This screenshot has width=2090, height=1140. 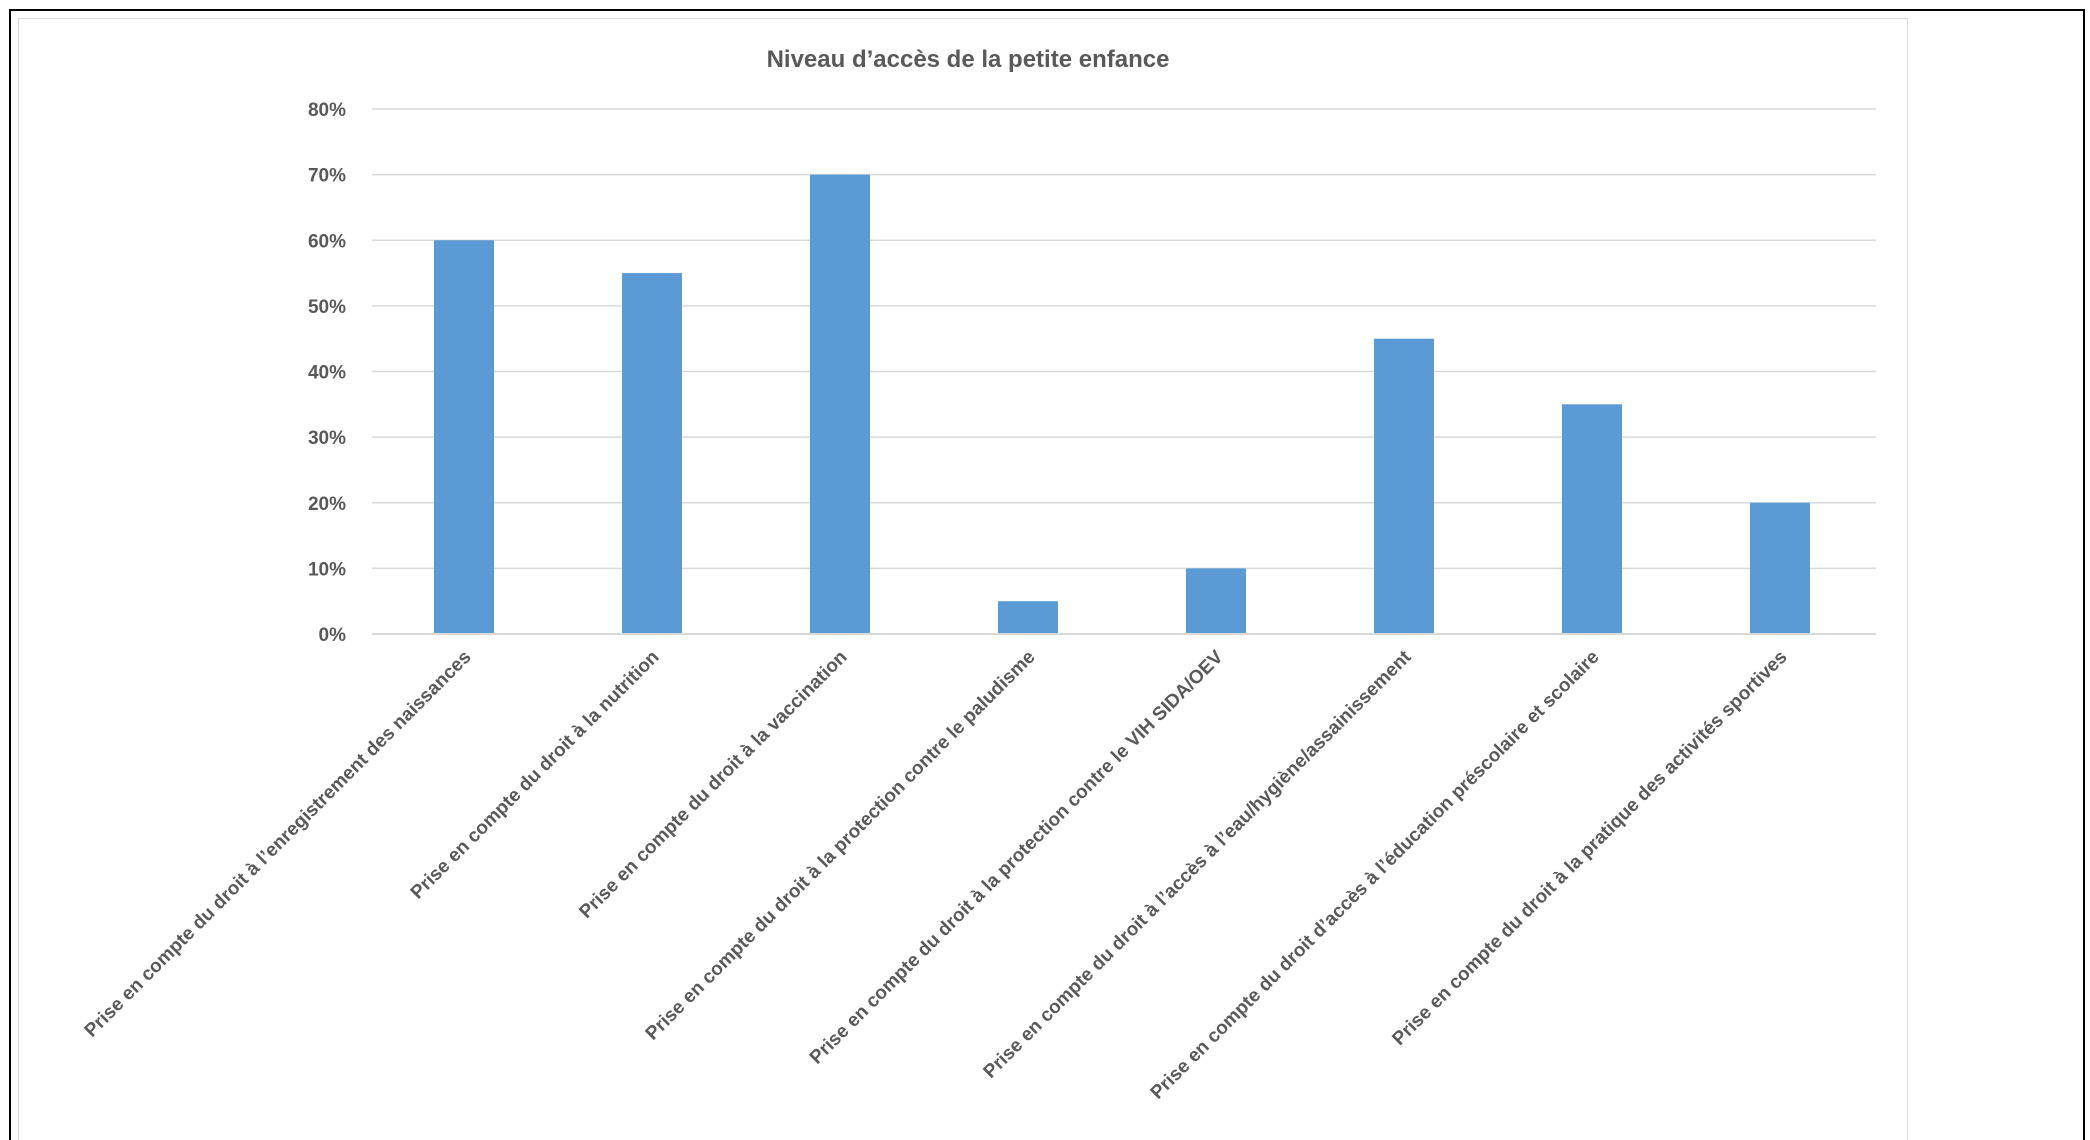 I want to click on y-tick-label: 80%, so click(x=327, y=110).